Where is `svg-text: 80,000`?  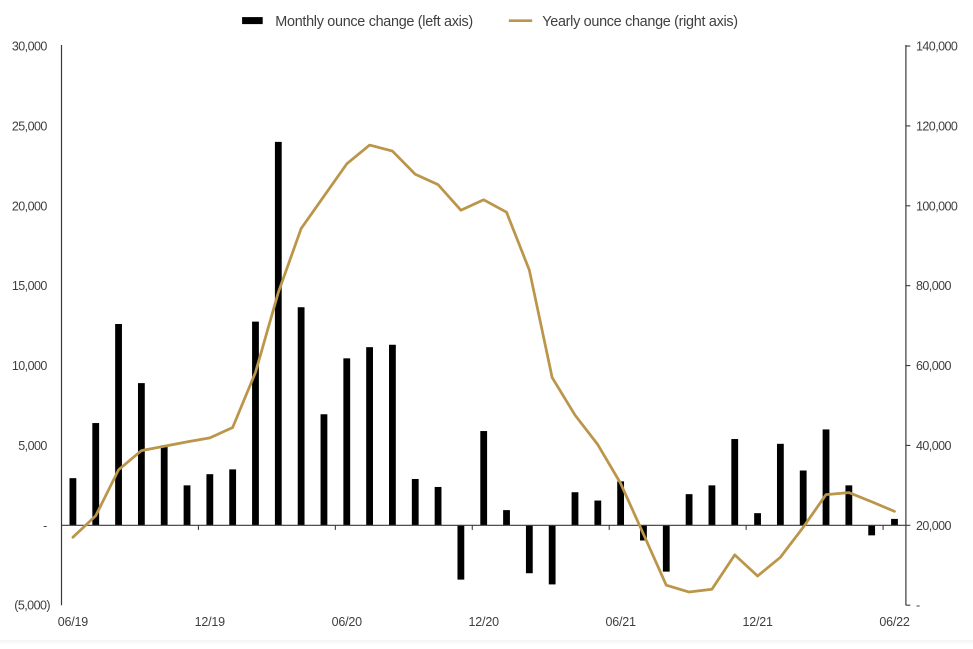
svg-text: 80,000 is located at coordinates (934, 286).